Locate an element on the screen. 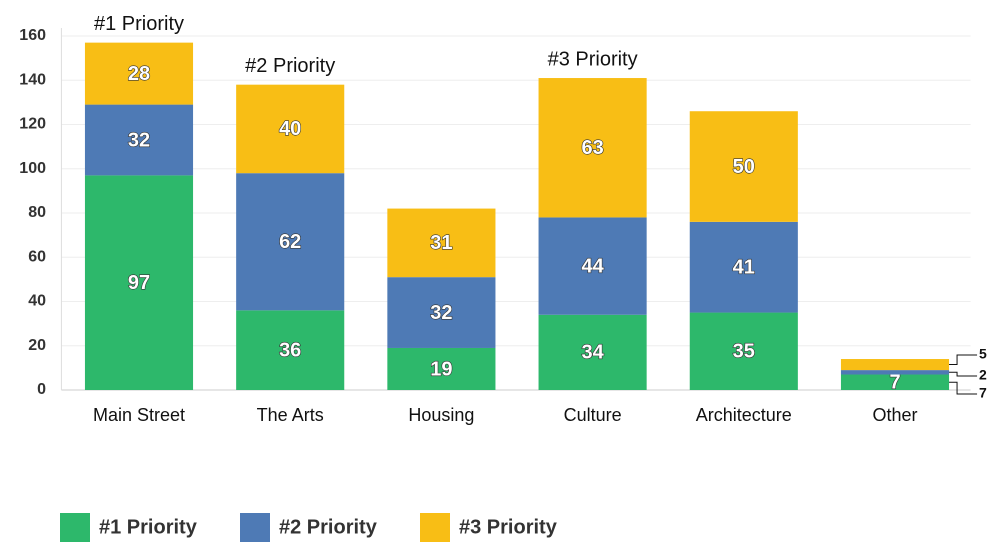  y-tick-label: 60 is located at coordinates (37, 256).